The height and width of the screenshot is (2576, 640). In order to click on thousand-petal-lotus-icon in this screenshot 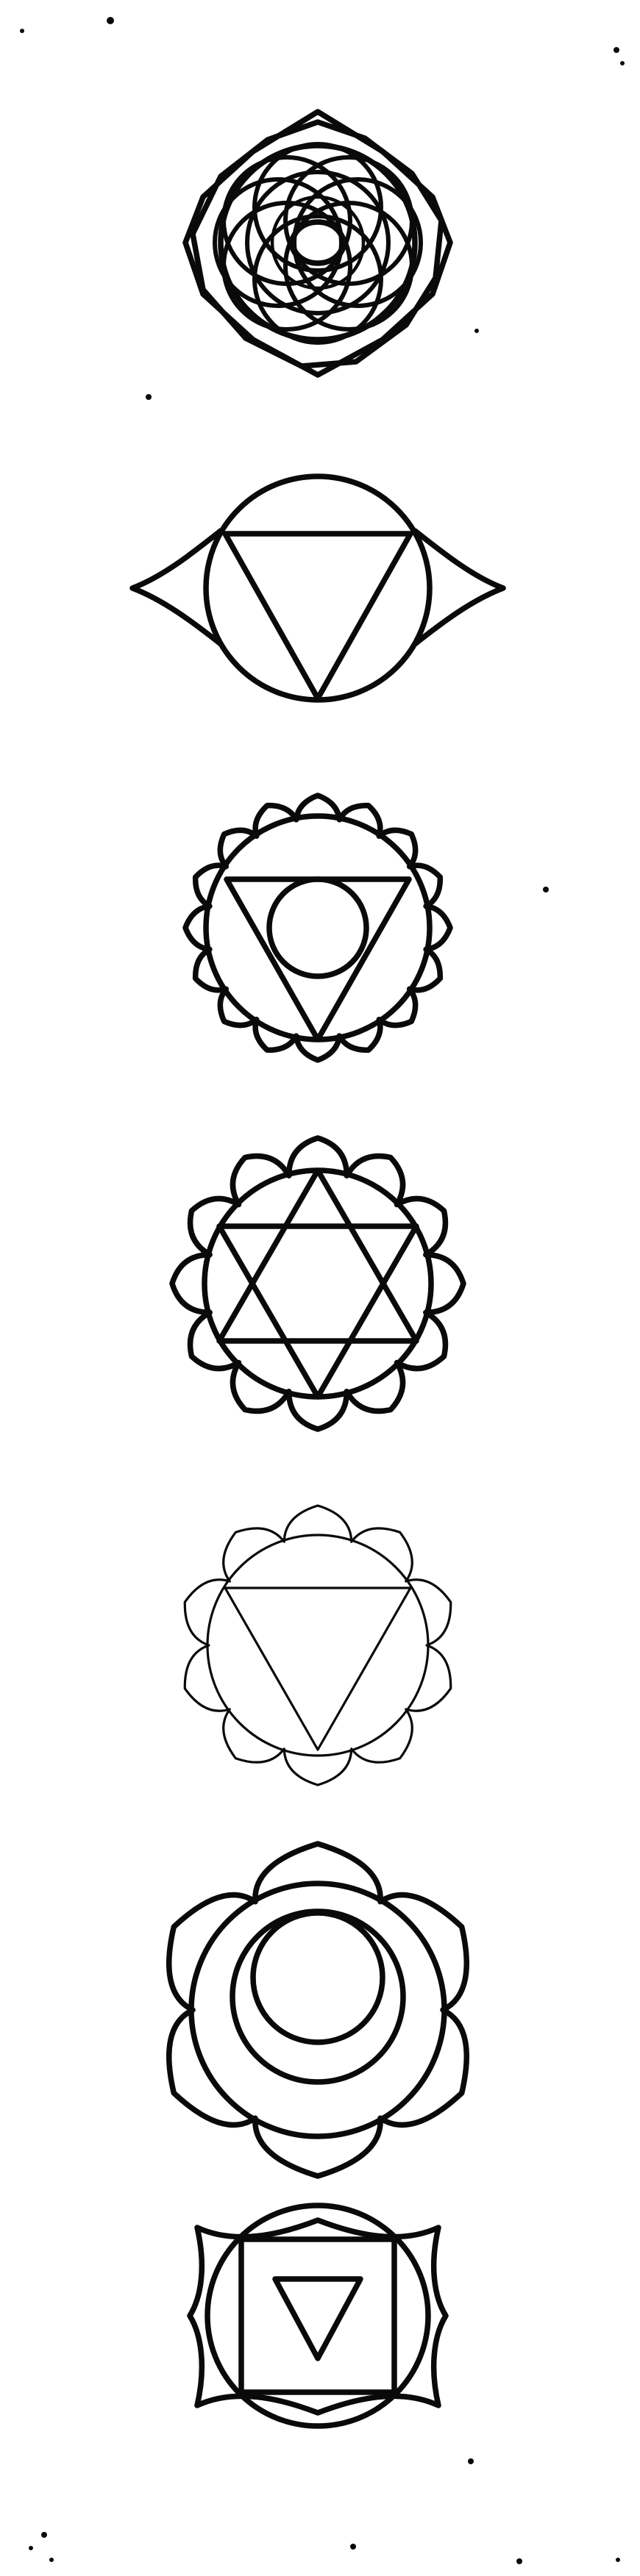, I will do `click(317, 244)`.